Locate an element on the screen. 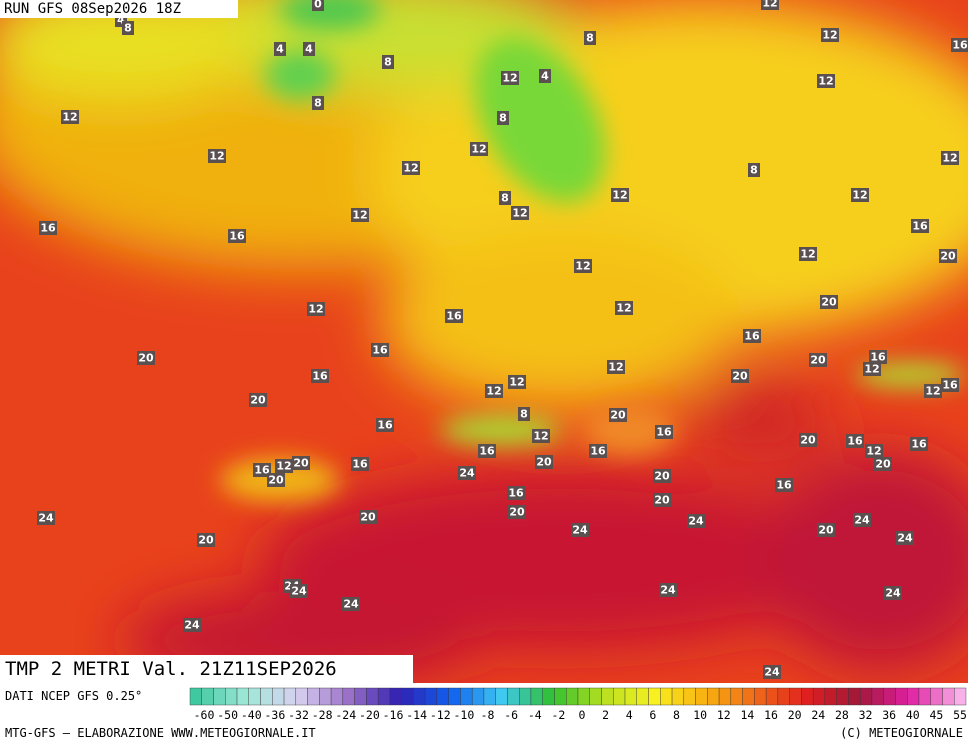 The width and height of the screenshot is (968, 745). colorbar-tick-label: 4 is located at coordinates (629, 715).